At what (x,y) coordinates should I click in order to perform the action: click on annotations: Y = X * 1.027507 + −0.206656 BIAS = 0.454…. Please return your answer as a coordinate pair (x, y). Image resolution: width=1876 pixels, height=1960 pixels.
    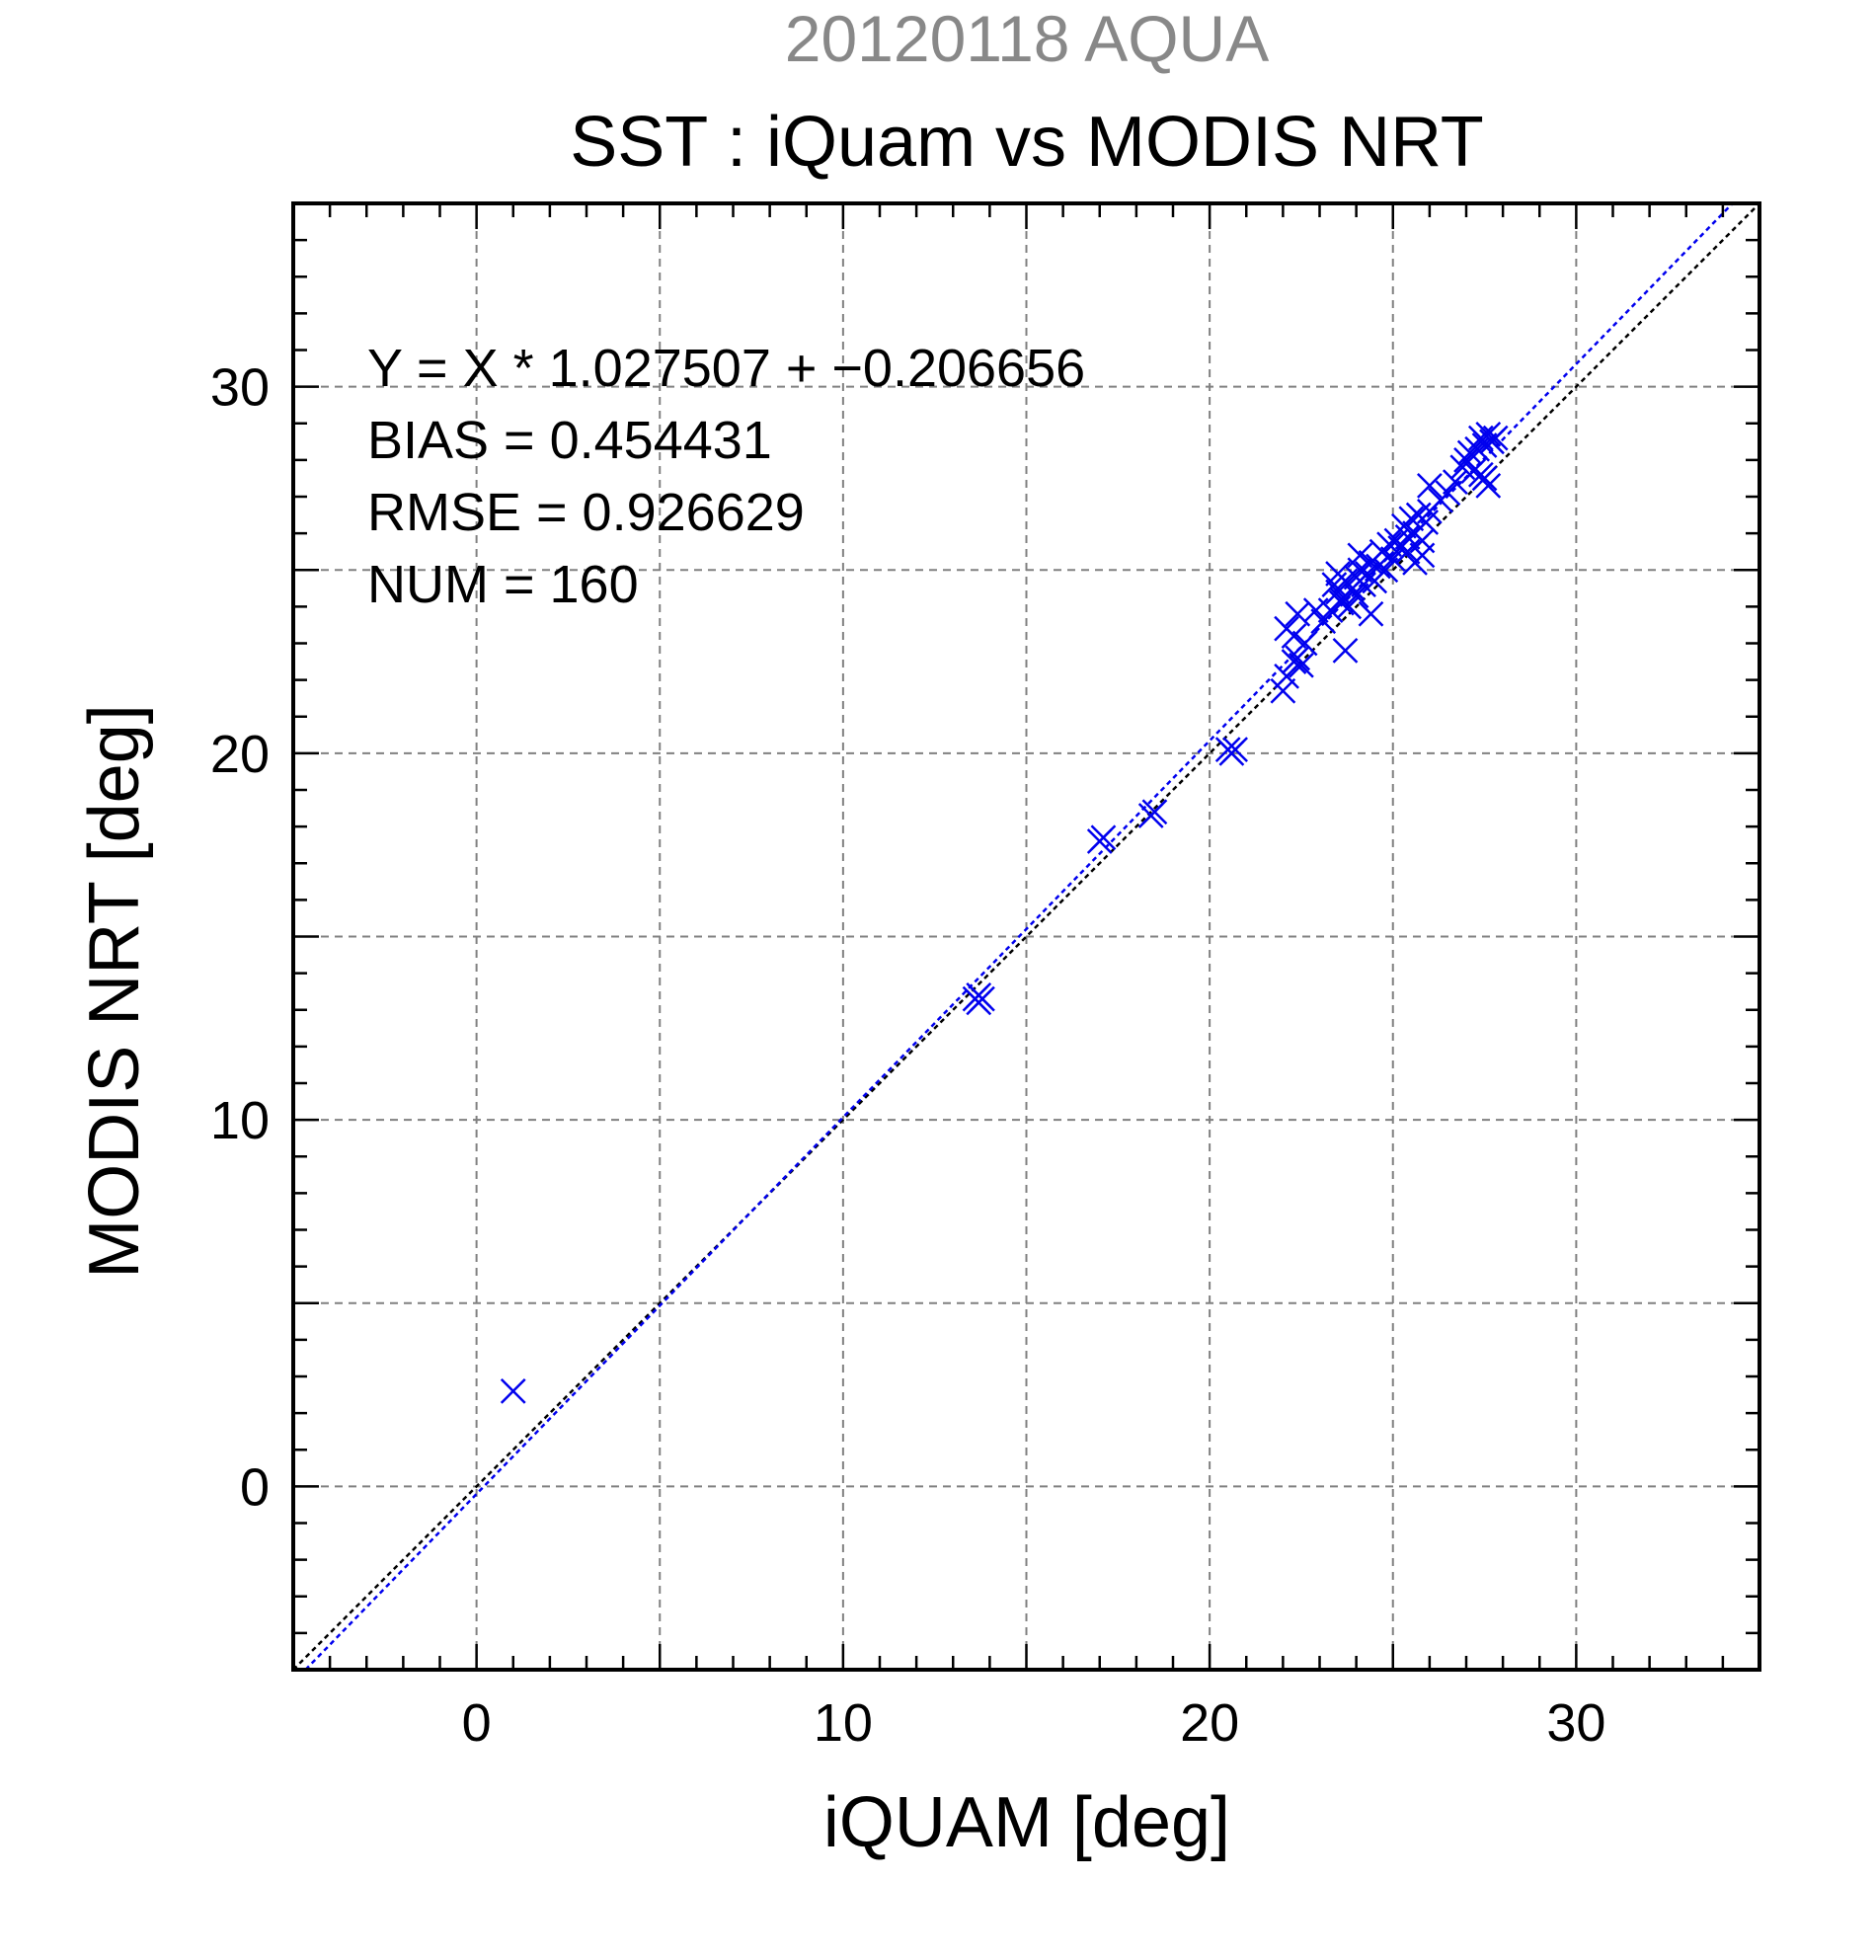
    Looking at the image, I should click on (726, 476).